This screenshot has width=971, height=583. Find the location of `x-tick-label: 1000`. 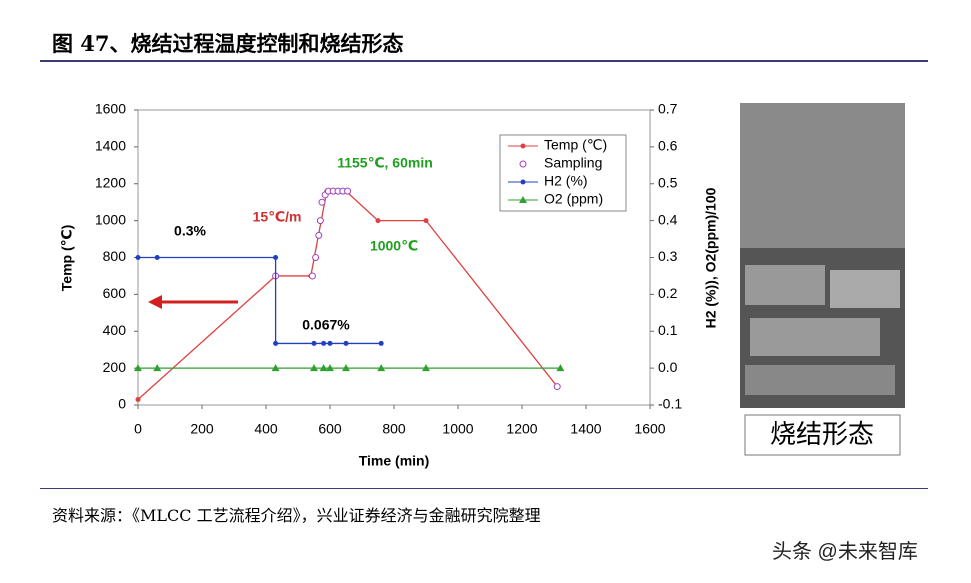

x-tick-label: 1000 is located at coordinates (457, 429).